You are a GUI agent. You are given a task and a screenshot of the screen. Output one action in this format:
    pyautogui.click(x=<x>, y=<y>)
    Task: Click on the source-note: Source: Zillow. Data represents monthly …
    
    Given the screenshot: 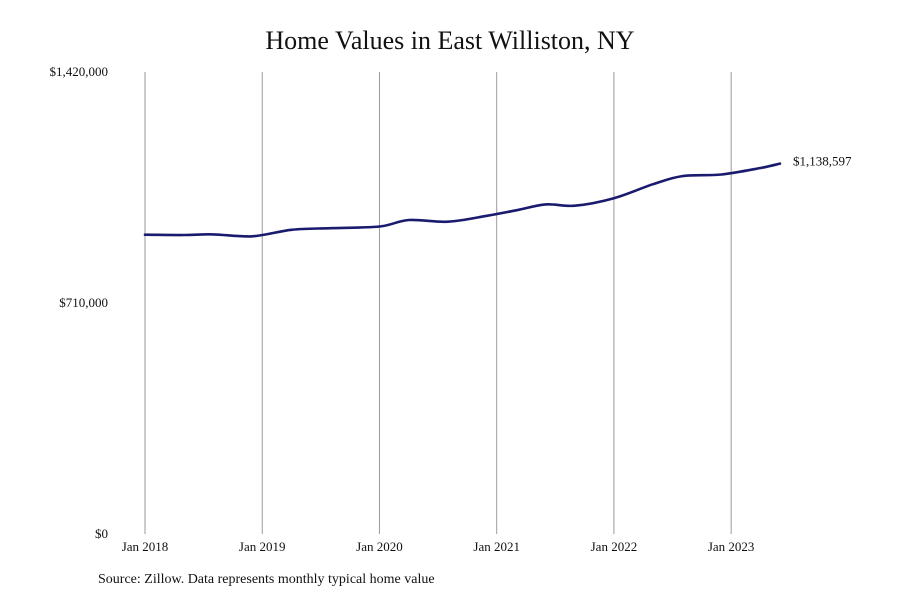 What is the action you would take?
    pyautogui.click(x=266, y=579)
    